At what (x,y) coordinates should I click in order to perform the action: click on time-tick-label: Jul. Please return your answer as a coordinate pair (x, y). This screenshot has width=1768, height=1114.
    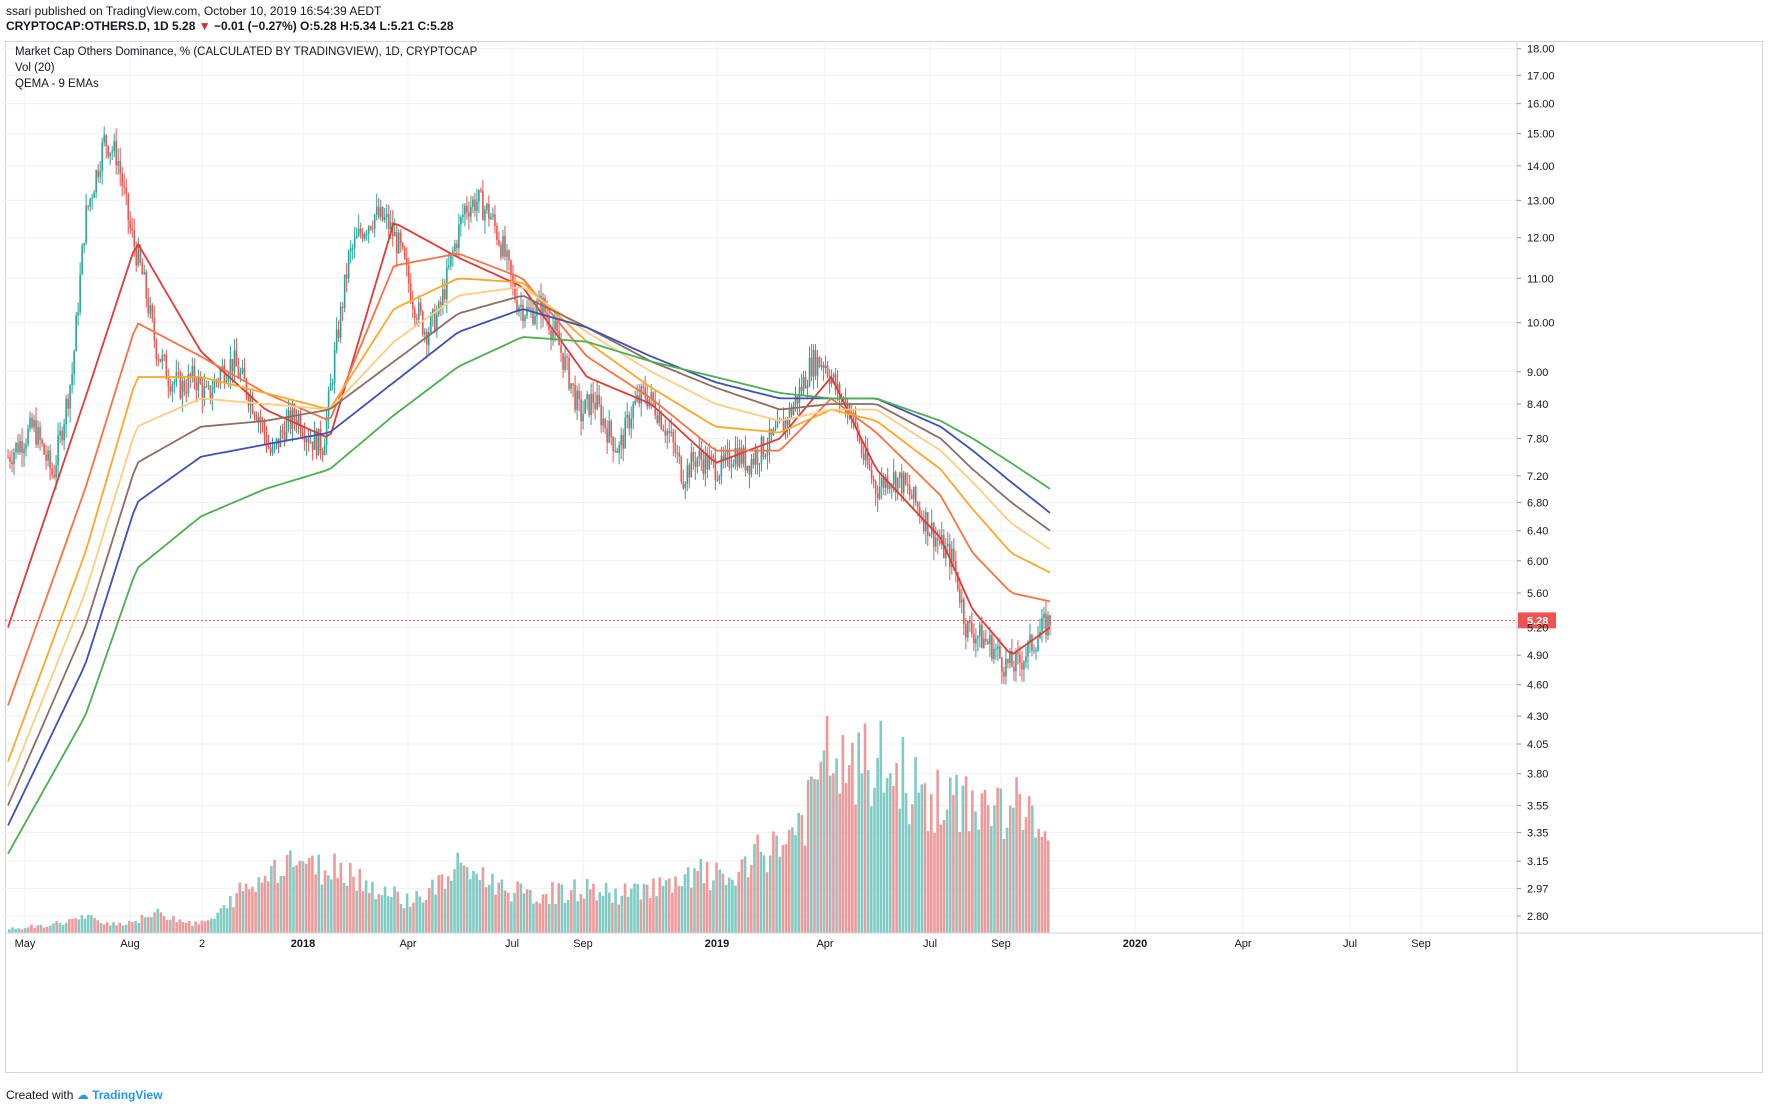
    Looking at the image, I should click on (930, 944).